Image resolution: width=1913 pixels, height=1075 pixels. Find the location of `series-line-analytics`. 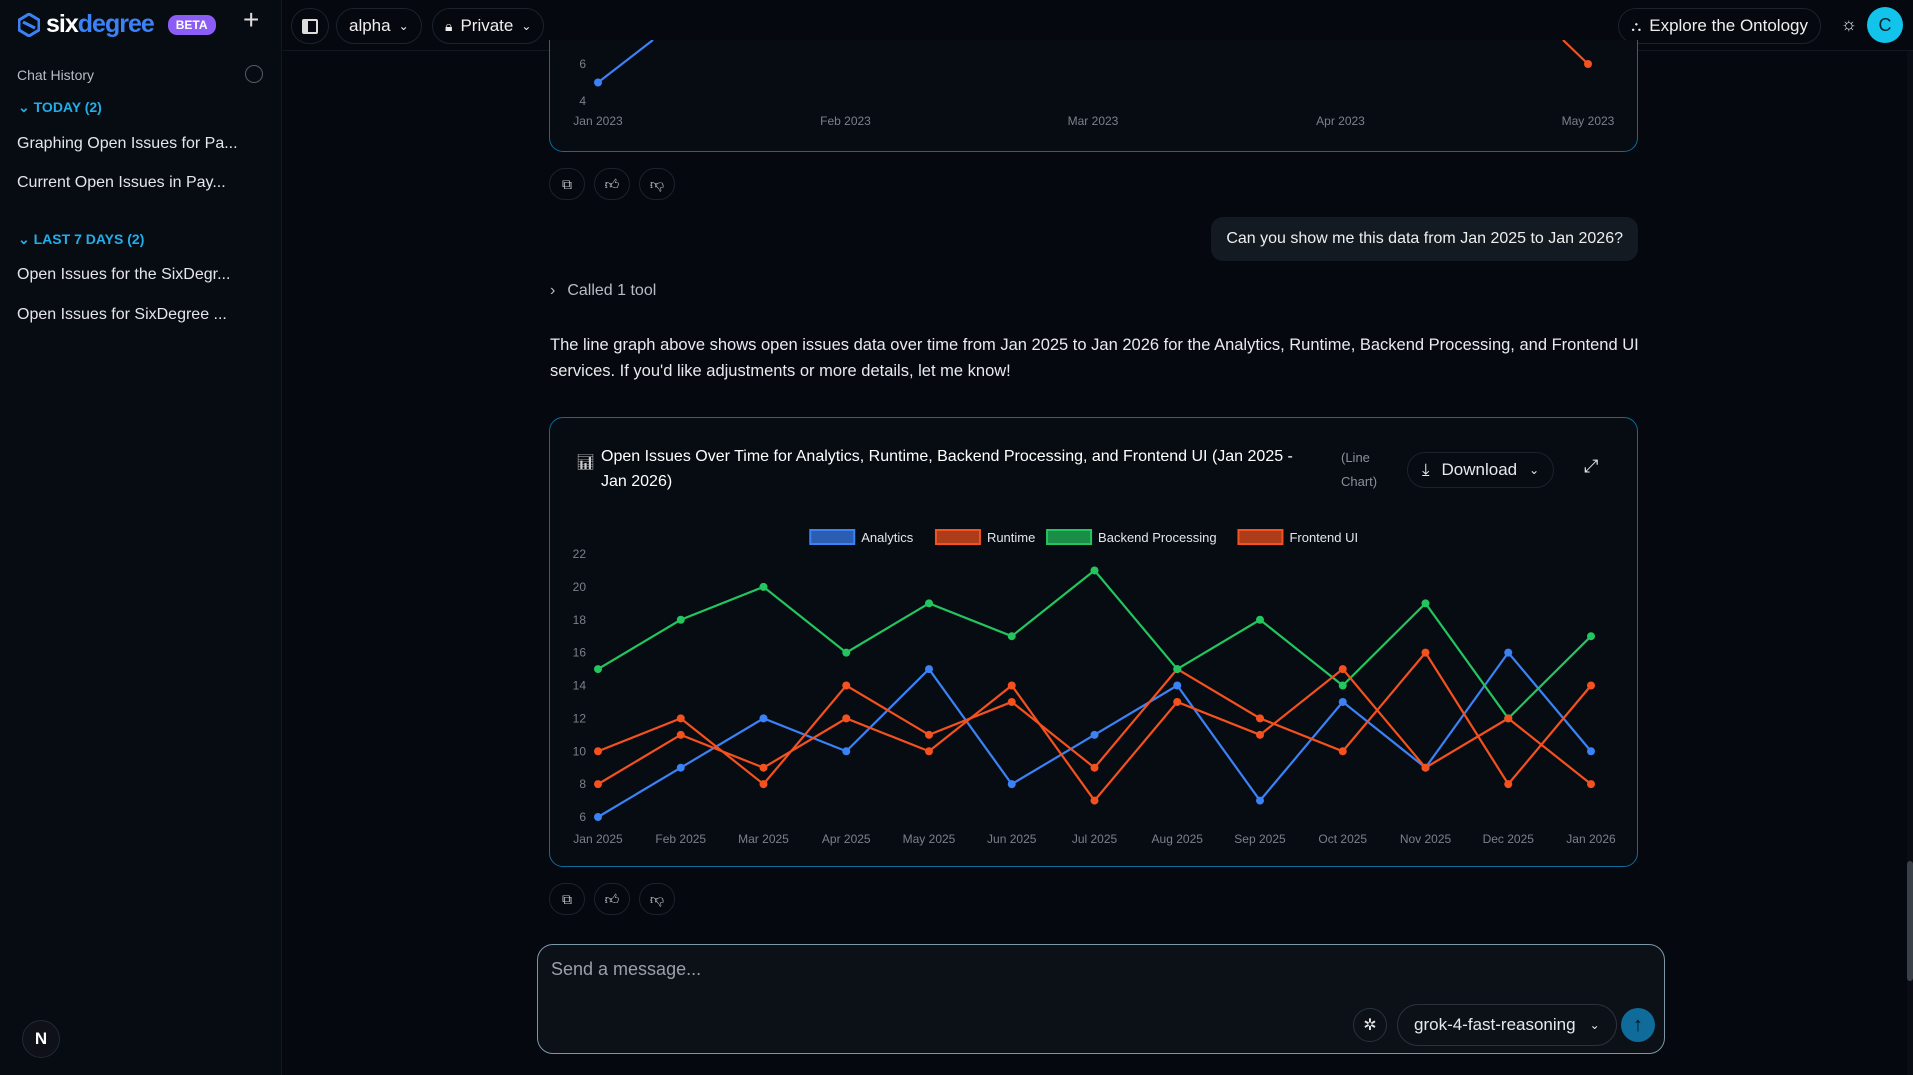

series-line-analytics is located at coordinates (625, 61).